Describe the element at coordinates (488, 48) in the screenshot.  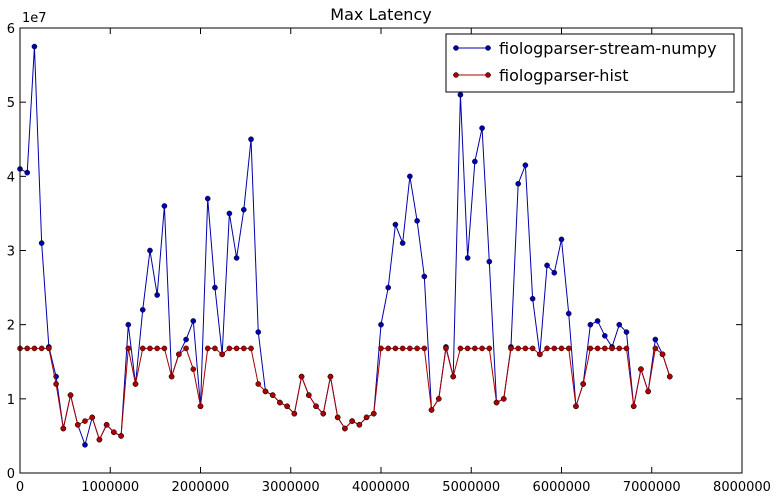
I see `legend-marker-series-1b` at that location.